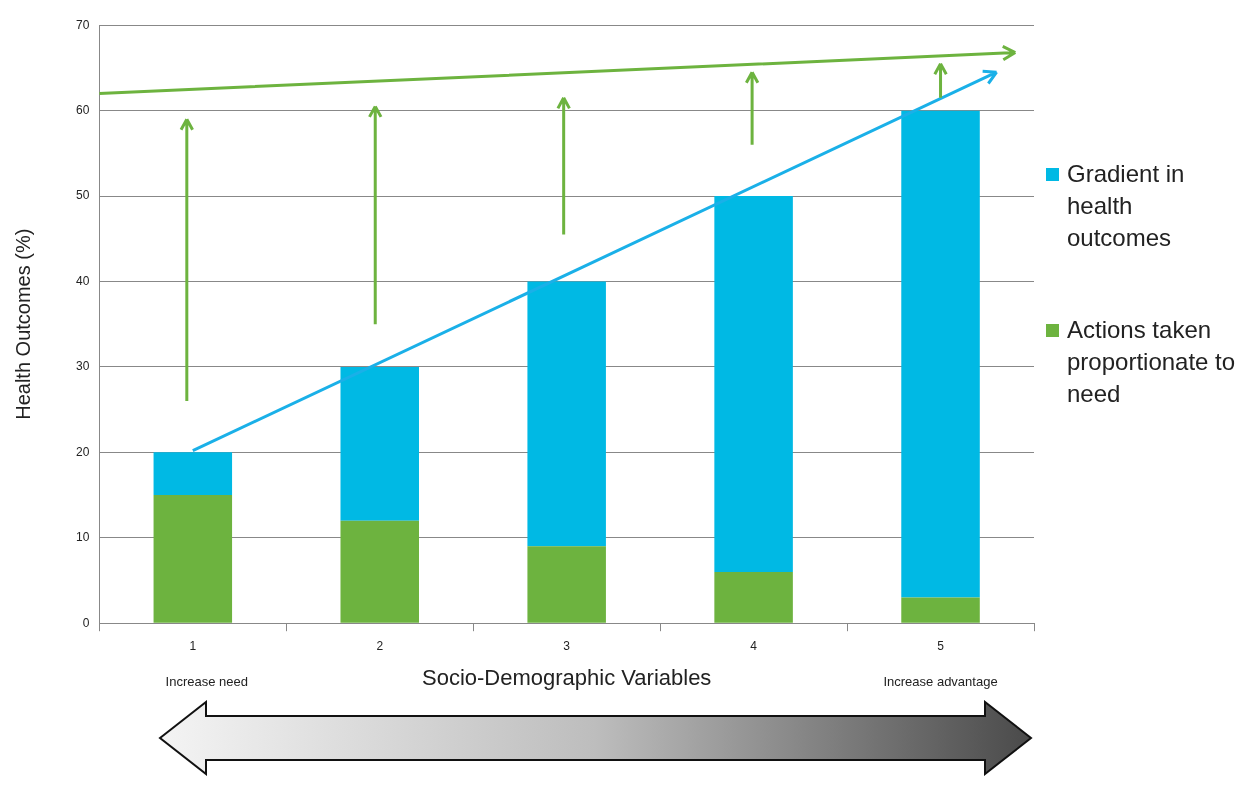  Describe the element at coordinates (82, 195) in the screenshot. I see `y-tick-label: 50` at that location.